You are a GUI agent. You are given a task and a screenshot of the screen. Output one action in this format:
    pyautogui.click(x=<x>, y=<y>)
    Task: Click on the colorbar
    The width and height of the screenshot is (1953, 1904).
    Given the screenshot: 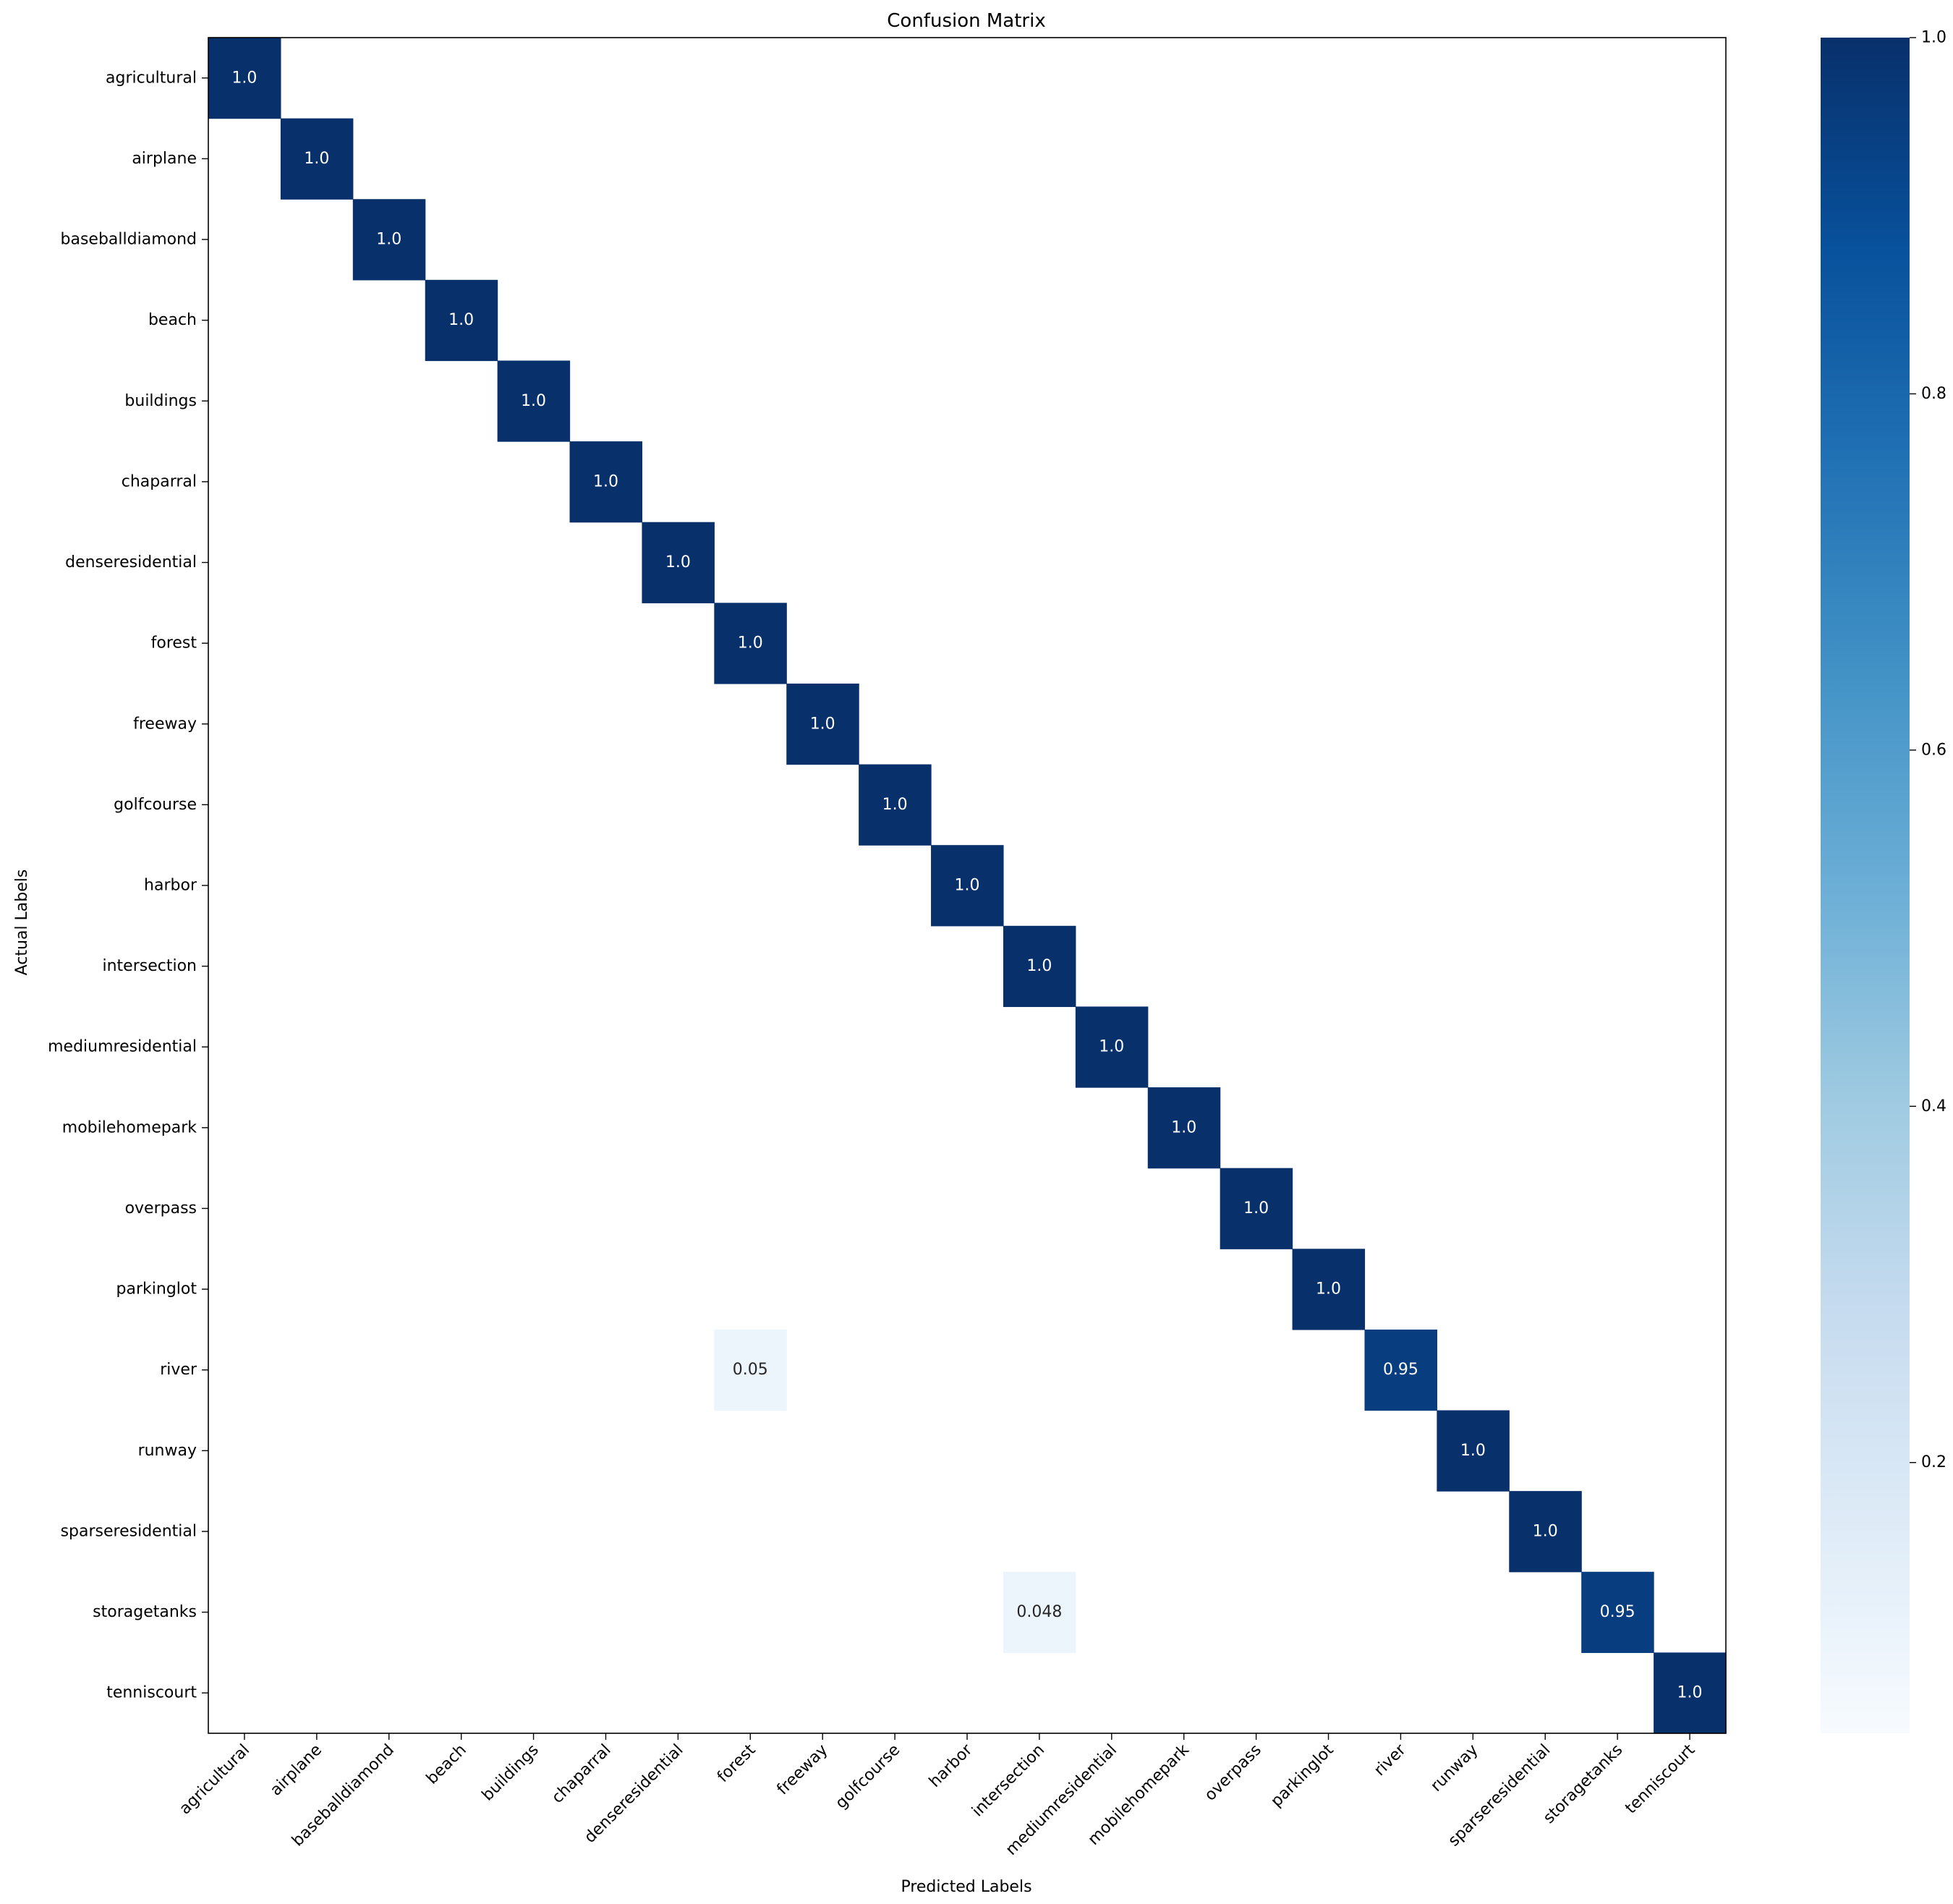 What is the action you would take?
    pyautogui.click(x=1865, y=885)
    